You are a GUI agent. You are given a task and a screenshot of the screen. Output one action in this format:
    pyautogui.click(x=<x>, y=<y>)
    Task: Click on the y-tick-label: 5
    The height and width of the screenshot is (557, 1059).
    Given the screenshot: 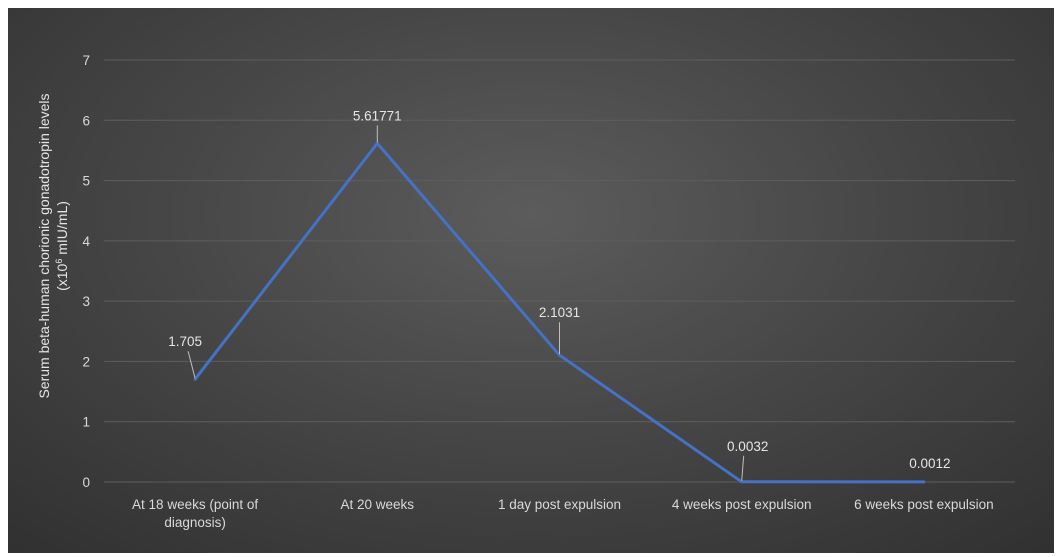 What is the action you would take?
    pyautogui.click(x=86, y=181)
    